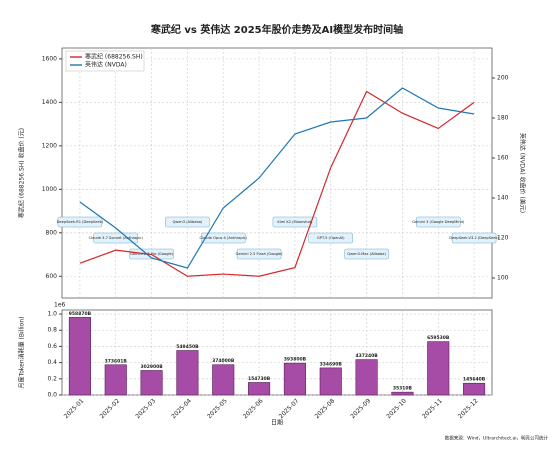  I want to click on legend-label: 英伟达 (NVDA), so click(106, 65).